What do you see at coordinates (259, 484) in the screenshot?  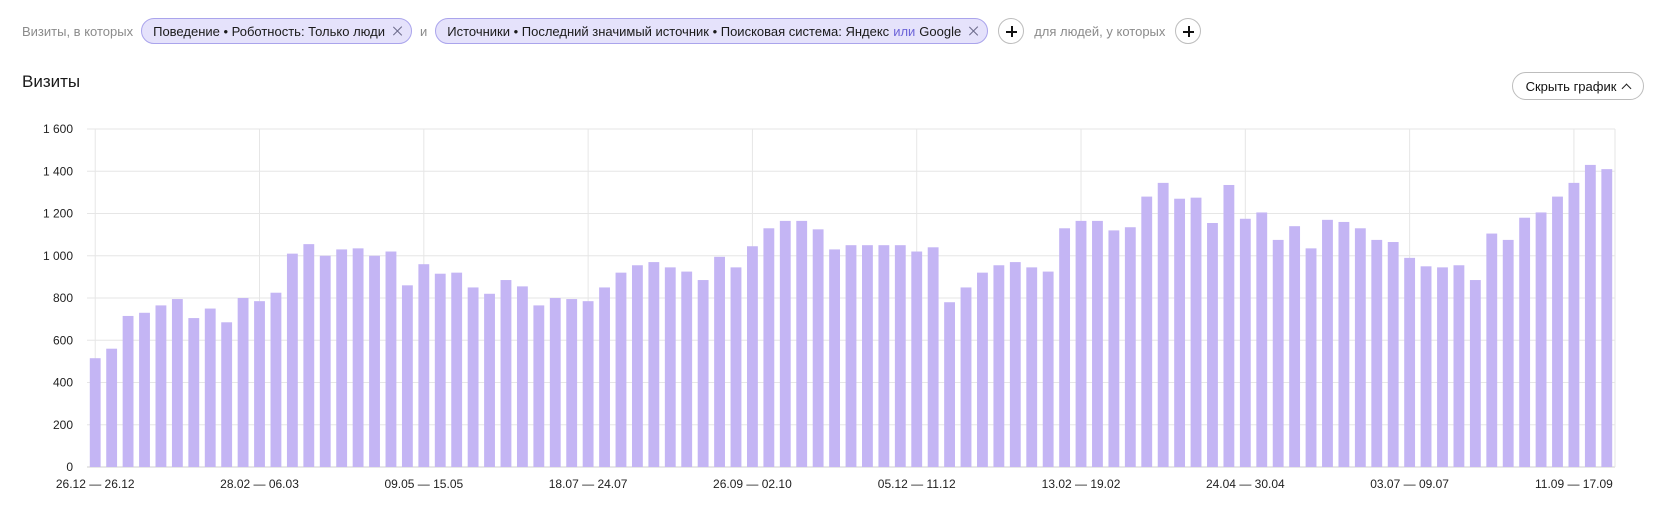 I see `x-tick-label: 28.02 — 06.03` at bounding box center [259, 484].